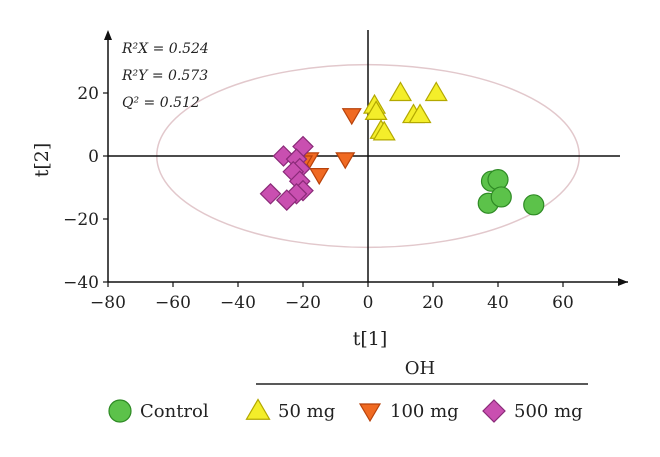  Describe the element at coordinates (623, 282) in the screenshot. I see `x-axis-arrow` at that location.